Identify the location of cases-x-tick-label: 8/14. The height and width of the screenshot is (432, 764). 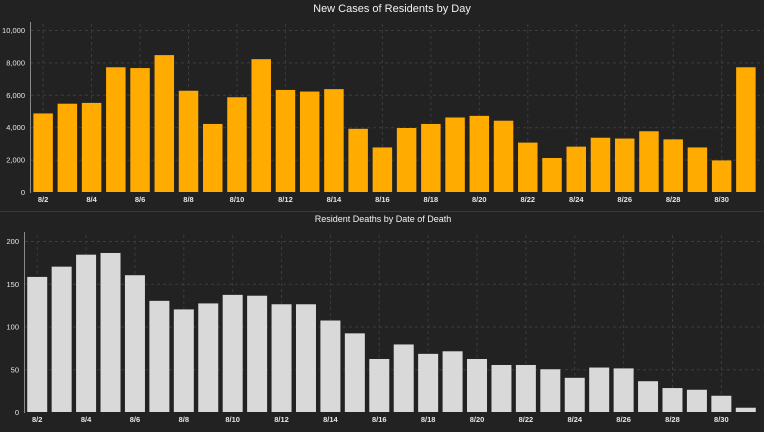
(334, 199).